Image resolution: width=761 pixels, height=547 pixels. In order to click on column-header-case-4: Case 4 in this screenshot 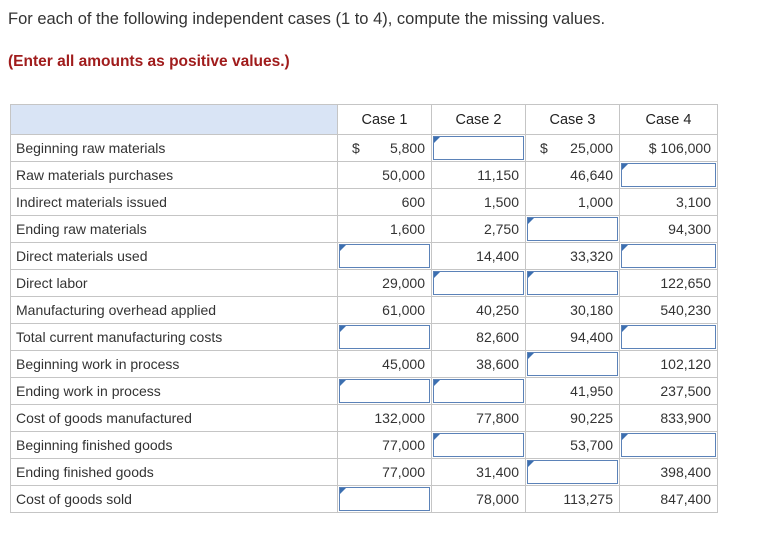, I will do `click(668, 119)`.